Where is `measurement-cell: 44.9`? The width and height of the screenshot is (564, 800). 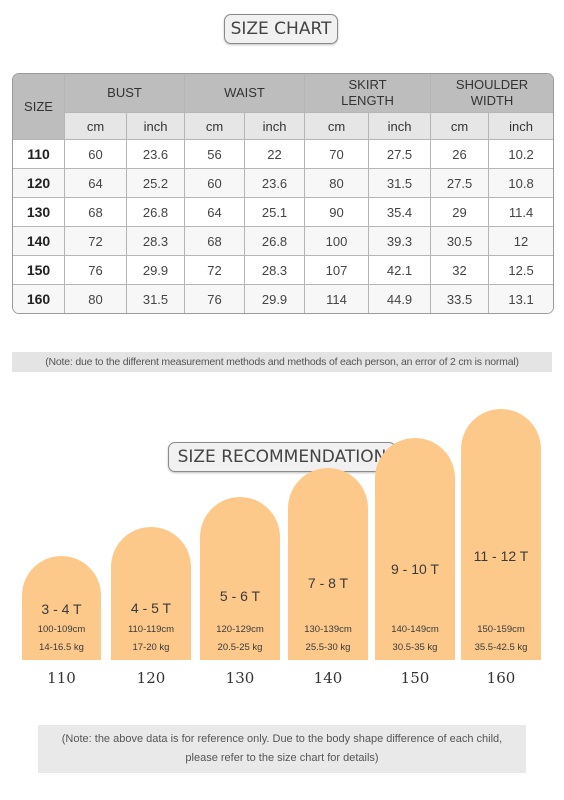
measurement-cell: 44.9 is located at coordinates (400, 299).